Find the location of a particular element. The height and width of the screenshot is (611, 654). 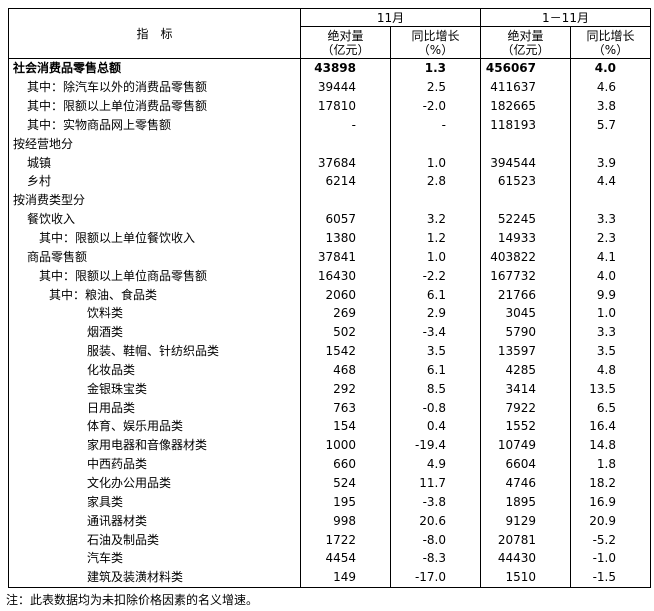

value-cell: 13.5 is located at coordinates (610, 389).